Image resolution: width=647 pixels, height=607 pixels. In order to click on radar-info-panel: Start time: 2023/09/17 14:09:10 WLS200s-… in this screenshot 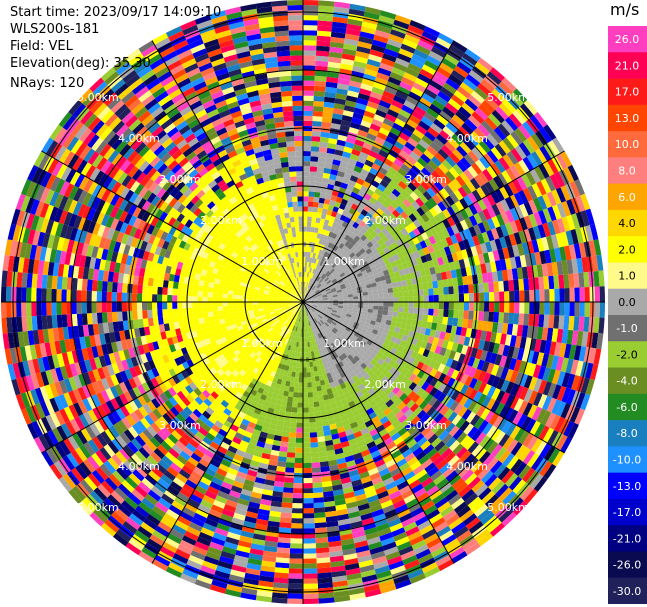, I will do `click(115, 48)`.